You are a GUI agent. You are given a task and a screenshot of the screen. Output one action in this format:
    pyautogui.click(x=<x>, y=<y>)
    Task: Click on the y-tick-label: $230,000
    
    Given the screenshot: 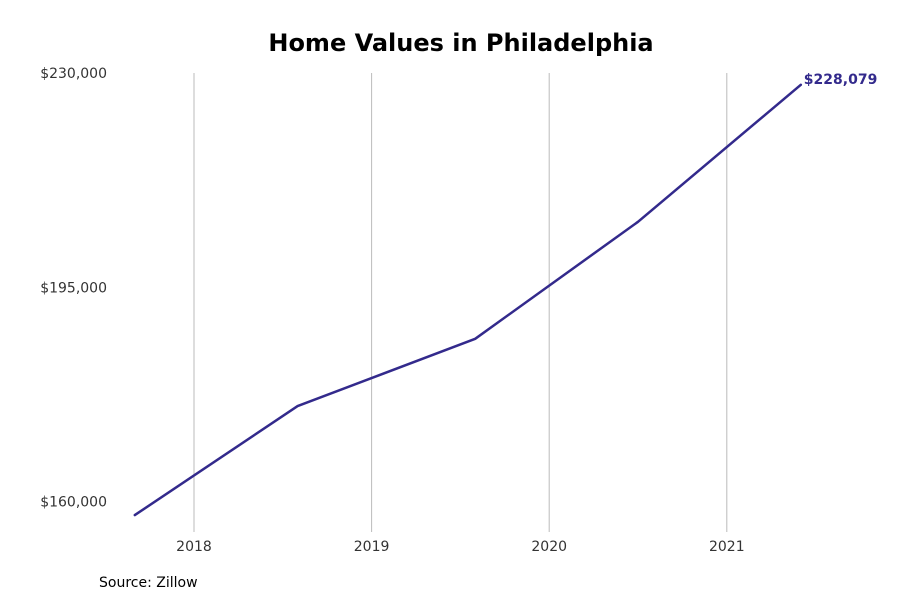 What is the action you would take?
    pyautogui.click(x=73, y=74)
    